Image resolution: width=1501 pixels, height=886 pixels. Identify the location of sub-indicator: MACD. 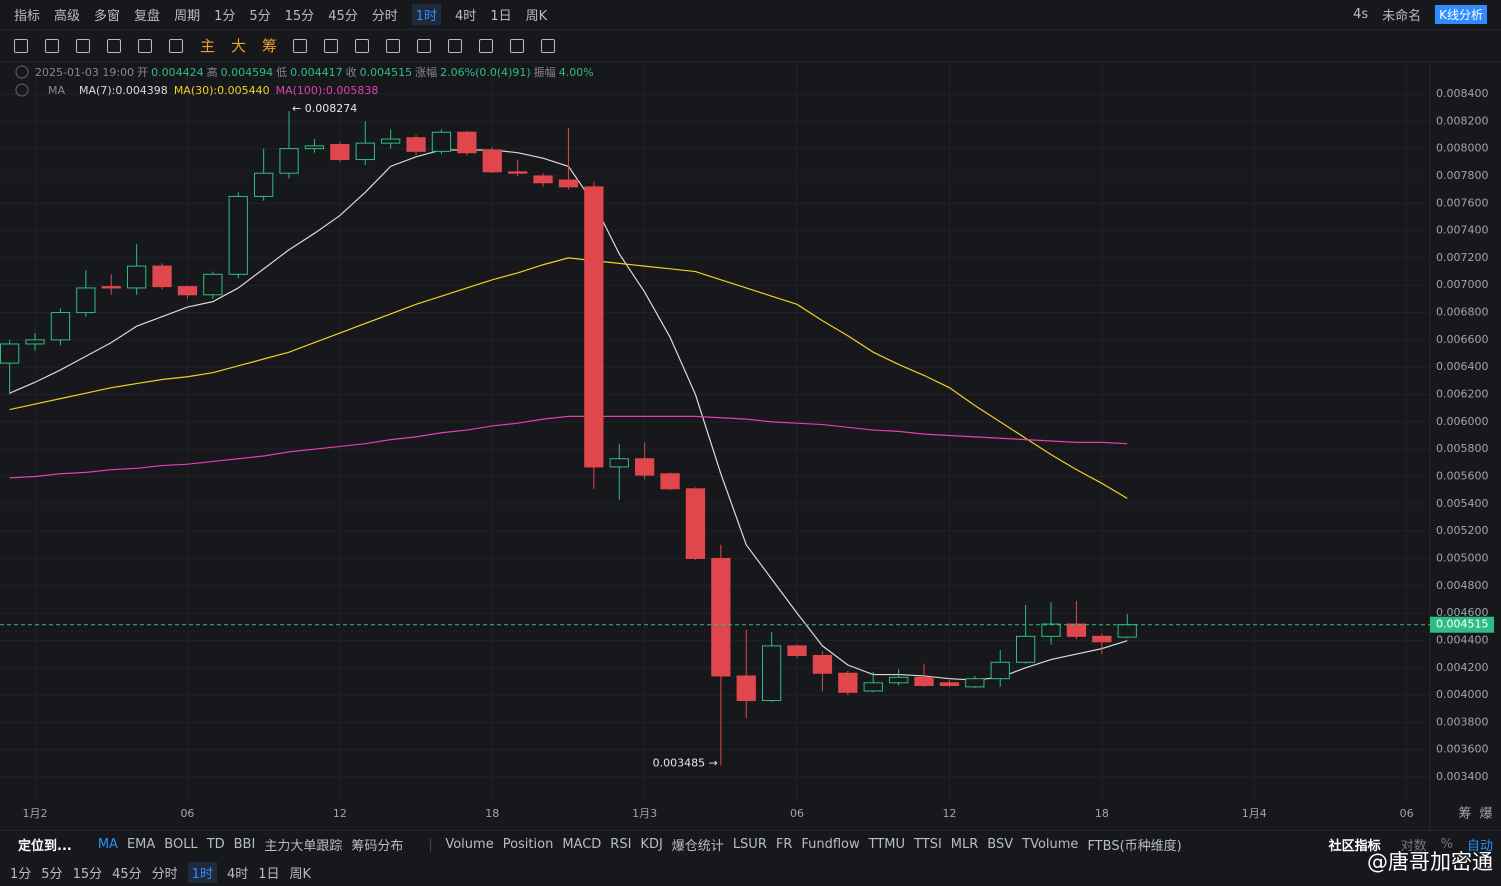
(582, 844).